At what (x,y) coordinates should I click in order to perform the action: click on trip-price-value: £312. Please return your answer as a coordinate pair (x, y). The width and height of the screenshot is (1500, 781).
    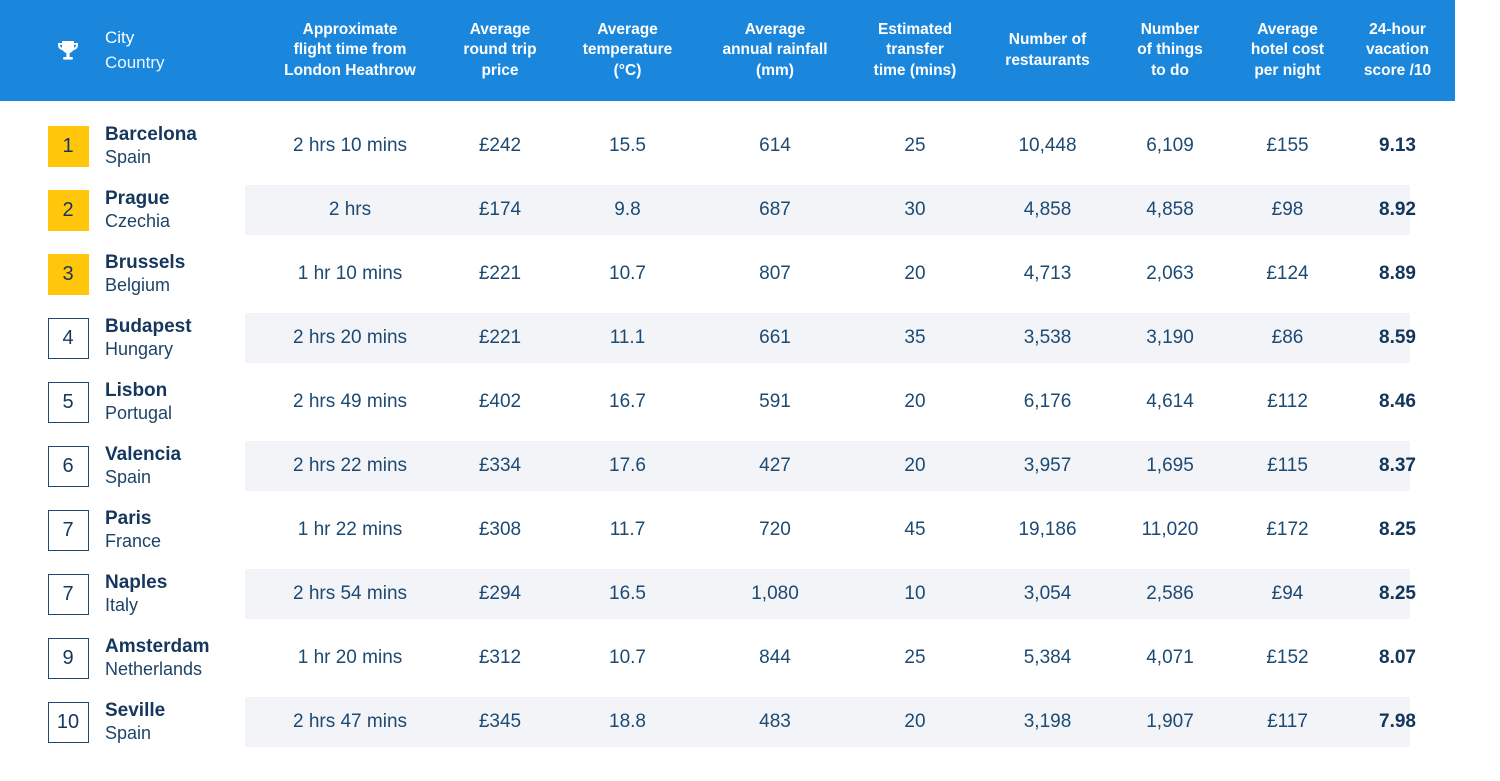
    Looking at the image, I should click on (500, 657).